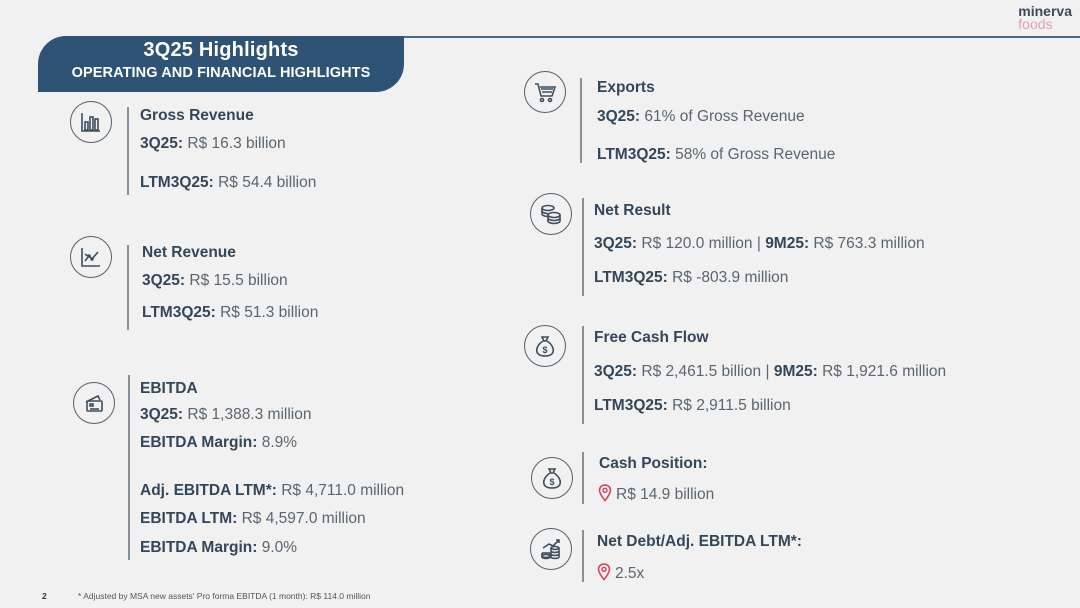  Describe the element at coordinates (226, 414) in the screenshot. I see `ebitda-3q25: 3Q25: R$ 1,388.3 million` at that location.